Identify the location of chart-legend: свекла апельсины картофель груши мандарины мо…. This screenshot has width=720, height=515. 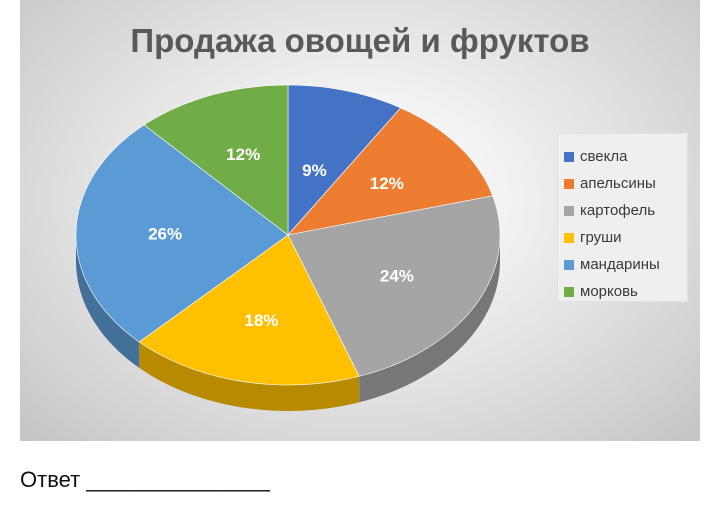
(622, 217).